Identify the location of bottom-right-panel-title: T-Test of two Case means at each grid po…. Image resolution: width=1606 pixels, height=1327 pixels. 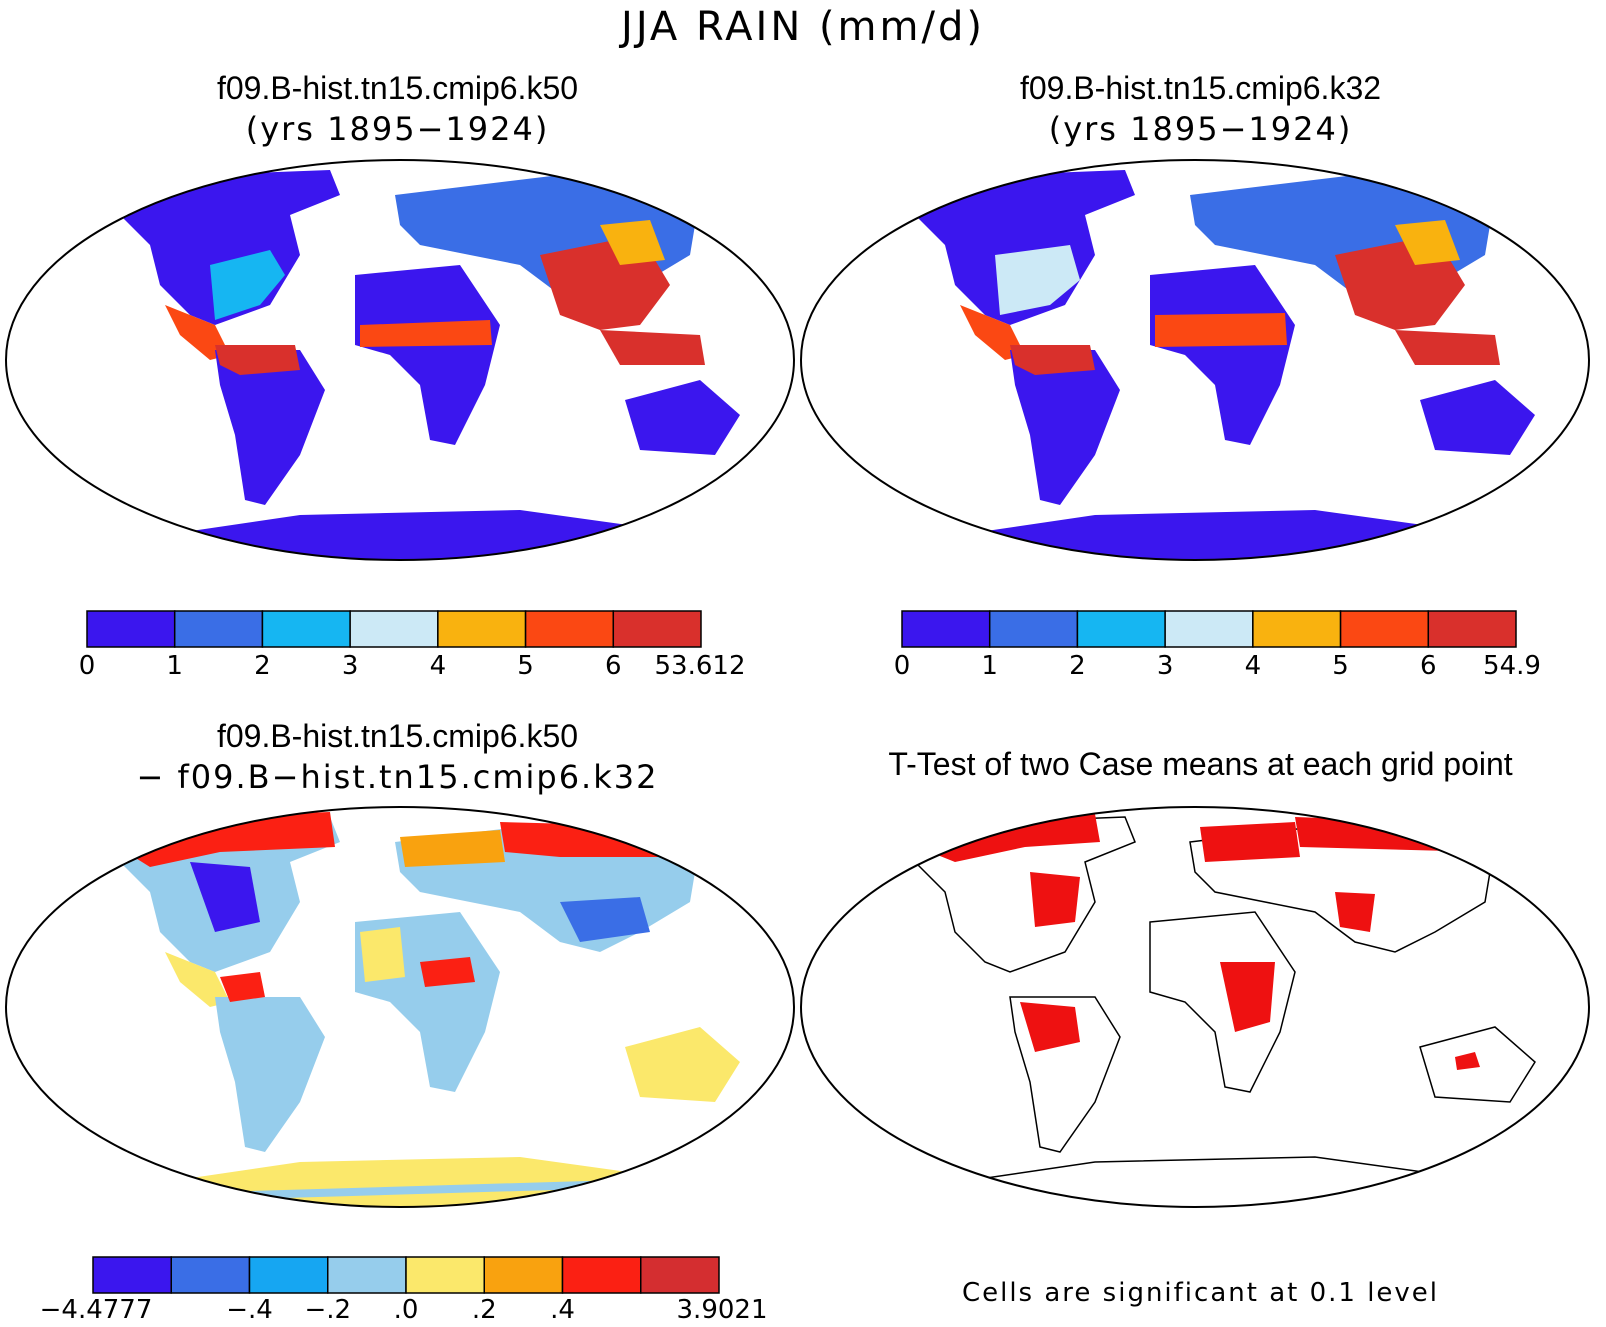
(1200, 764).